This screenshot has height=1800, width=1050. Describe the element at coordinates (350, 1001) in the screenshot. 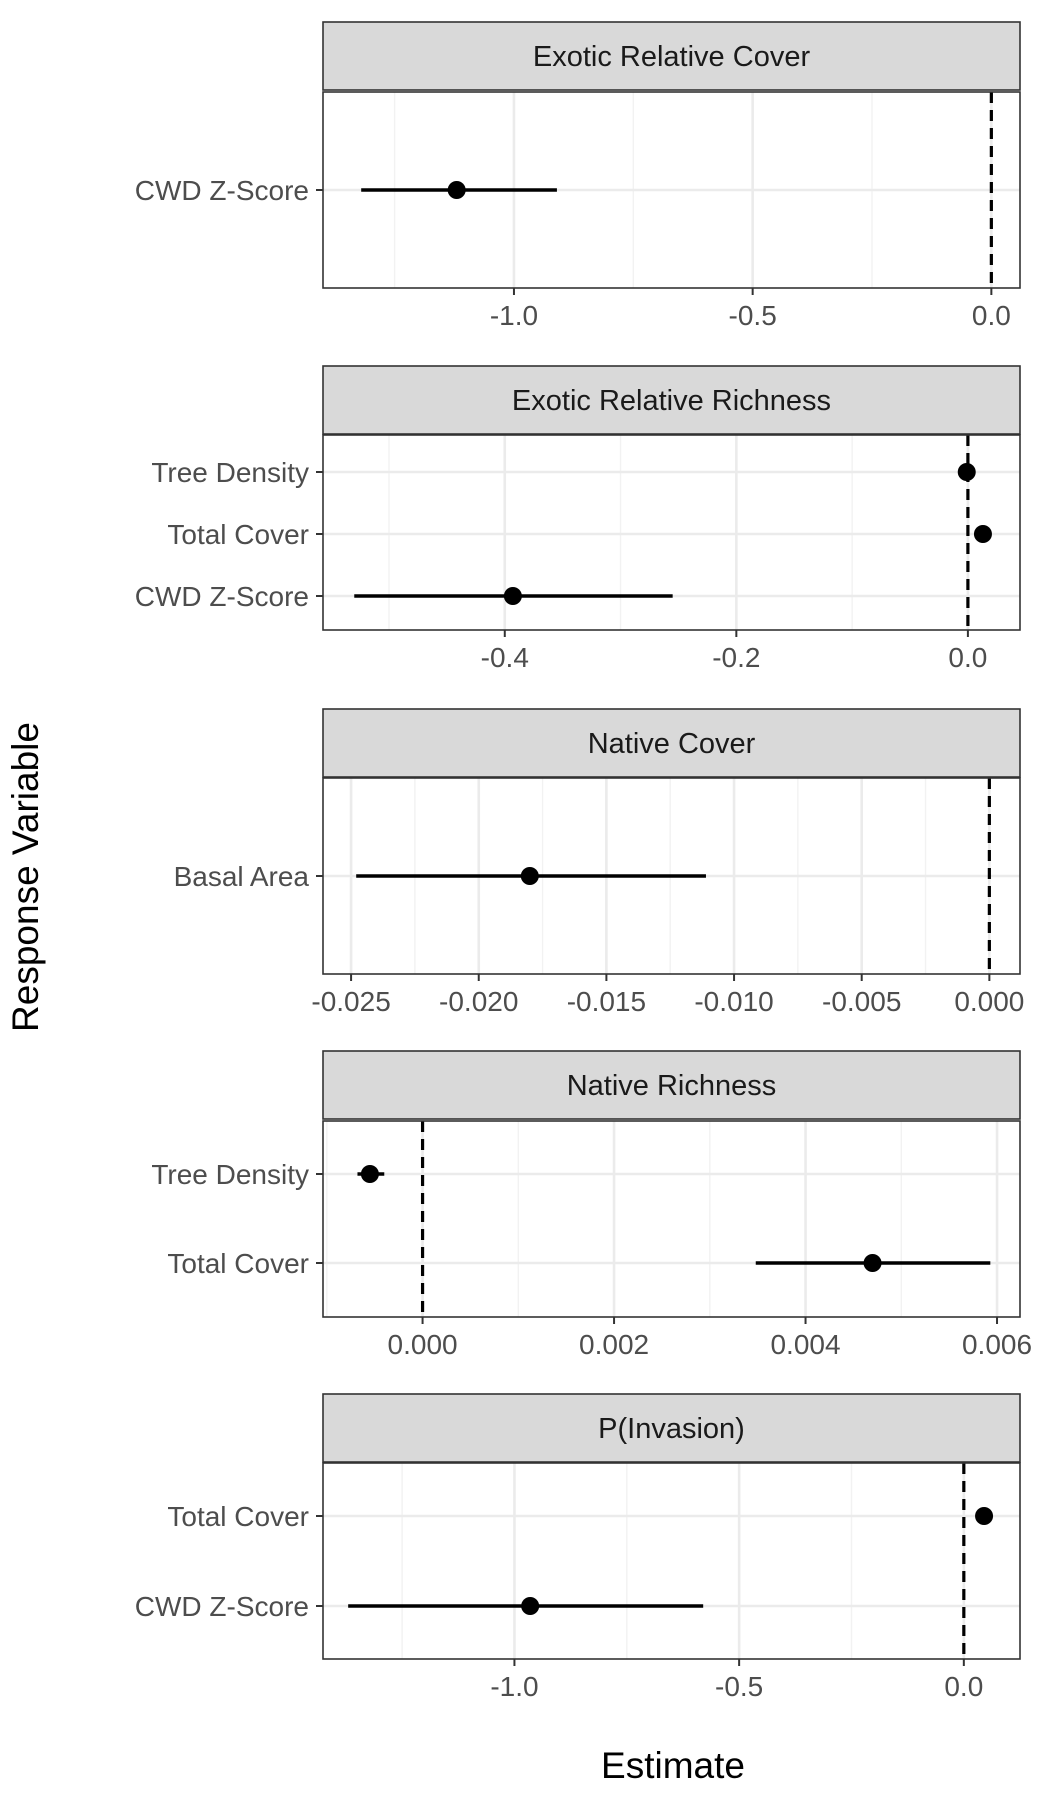

I see `x-tick-label: -0.025` at that location.